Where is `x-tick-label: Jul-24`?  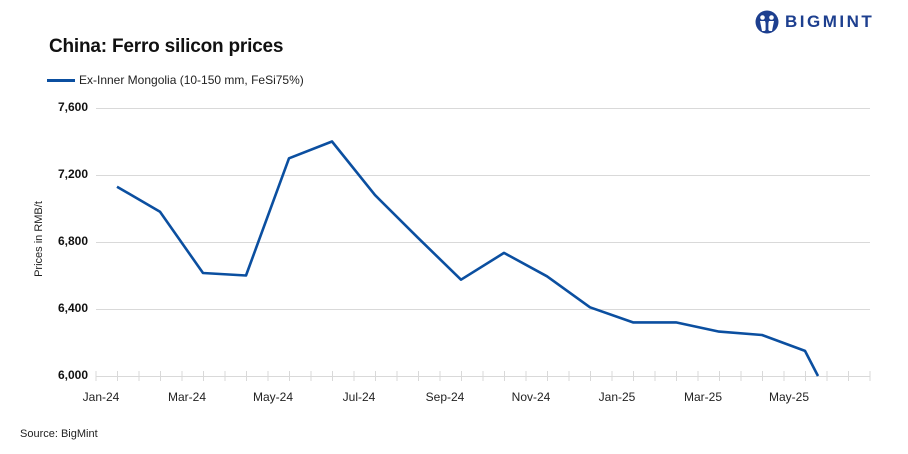 x-tick-label: Jul-24 is located at coordinates (359, 397).